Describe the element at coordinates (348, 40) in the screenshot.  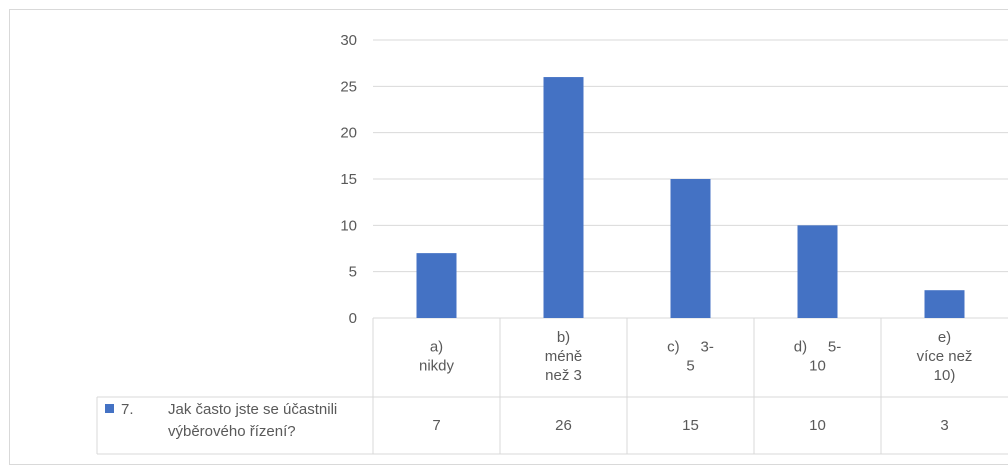
I see `y-tick-label: 30` at that location.